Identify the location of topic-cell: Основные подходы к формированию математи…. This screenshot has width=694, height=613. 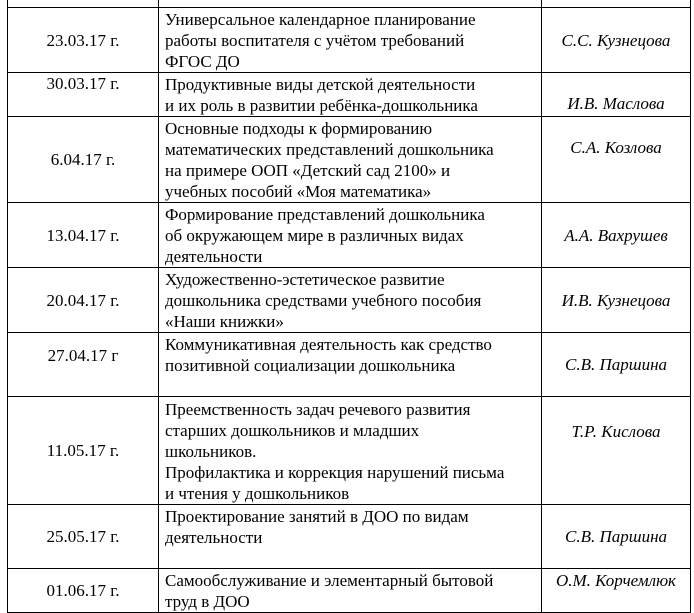
(350, 159).